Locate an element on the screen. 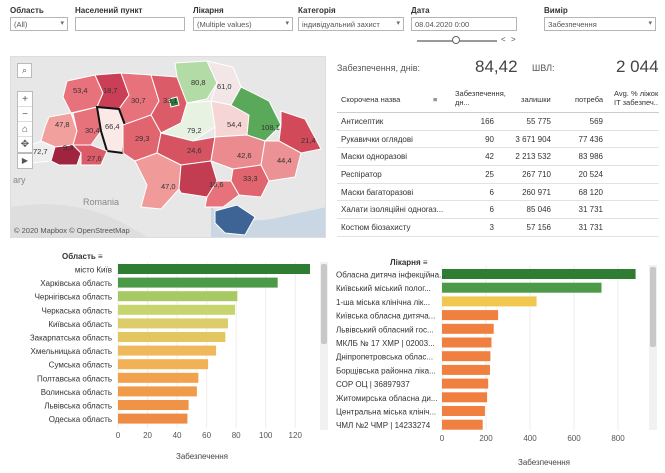  table-row: Респіратор 25 267 710 20 524 is located at coordinates (498, 175).